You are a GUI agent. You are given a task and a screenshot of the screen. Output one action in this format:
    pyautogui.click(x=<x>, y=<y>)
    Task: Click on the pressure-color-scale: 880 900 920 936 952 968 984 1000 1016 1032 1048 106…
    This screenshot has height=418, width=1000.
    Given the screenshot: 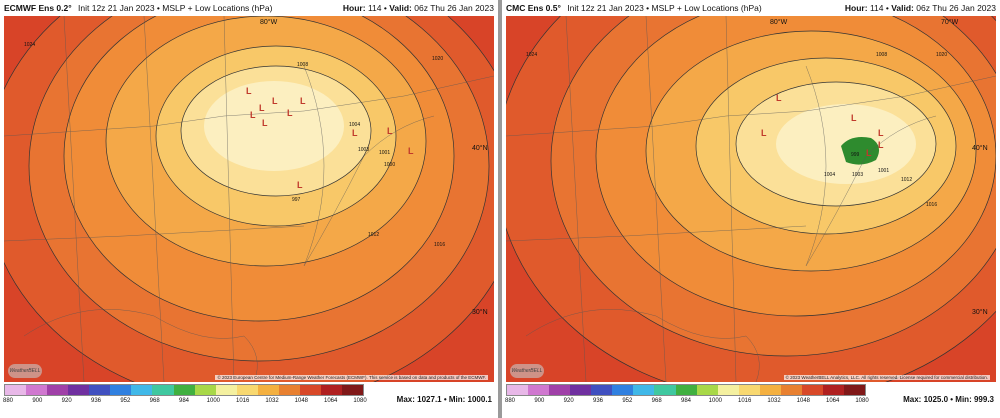 What is the action you would take?
    pyautogui.click(x=686, y=399)
    